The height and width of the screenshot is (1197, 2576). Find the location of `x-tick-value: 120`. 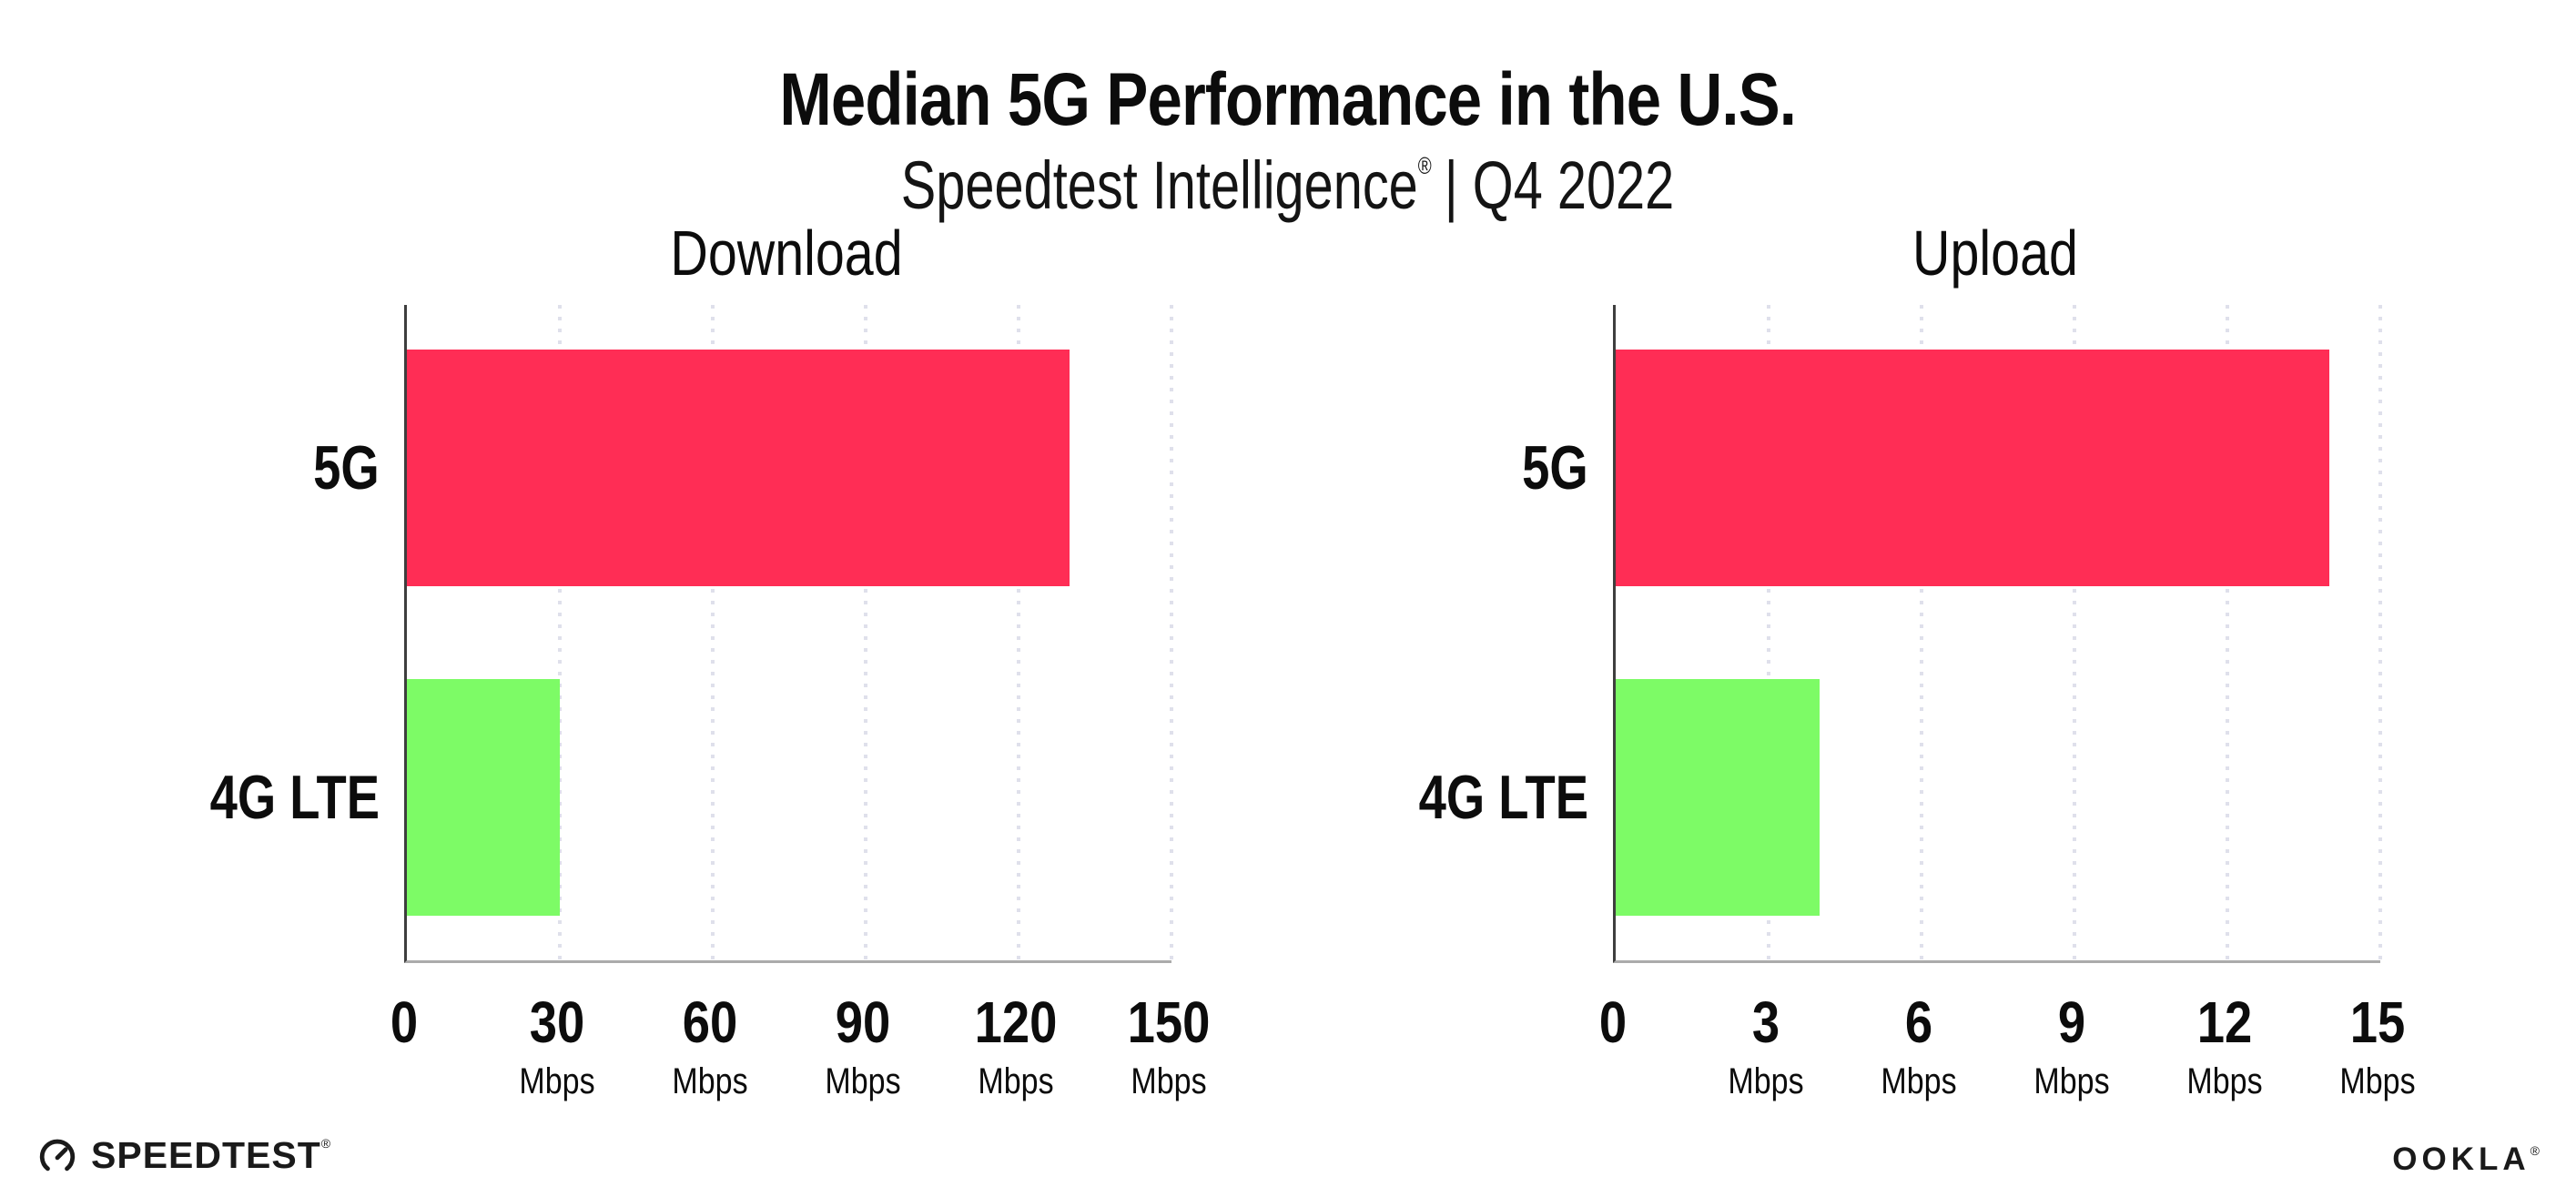

x-tick-value: 120 is located at coordinates (1016, 1022).